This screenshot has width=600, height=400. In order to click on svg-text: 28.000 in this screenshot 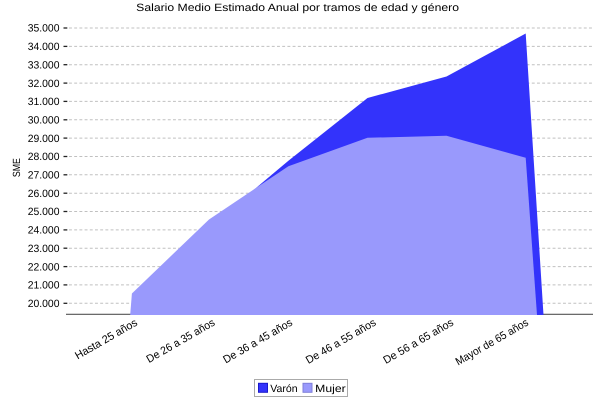, I will do `click(44, 157)`.